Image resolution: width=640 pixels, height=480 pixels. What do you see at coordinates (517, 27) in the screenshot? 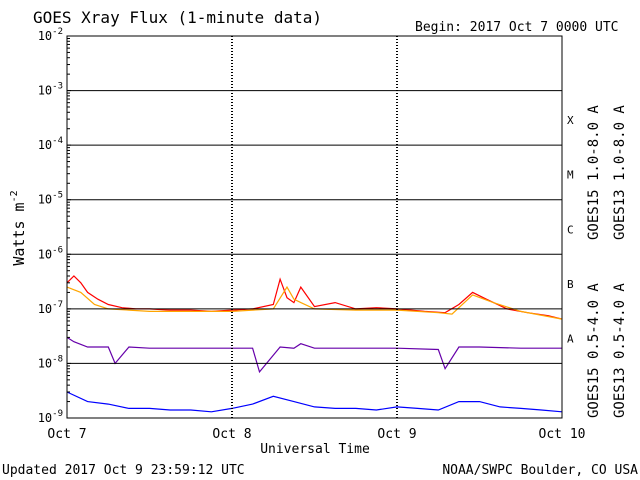
I see `begin-label: Begin: 2017 Oct 7 0000 UTC` at bounding box center [517, 27].